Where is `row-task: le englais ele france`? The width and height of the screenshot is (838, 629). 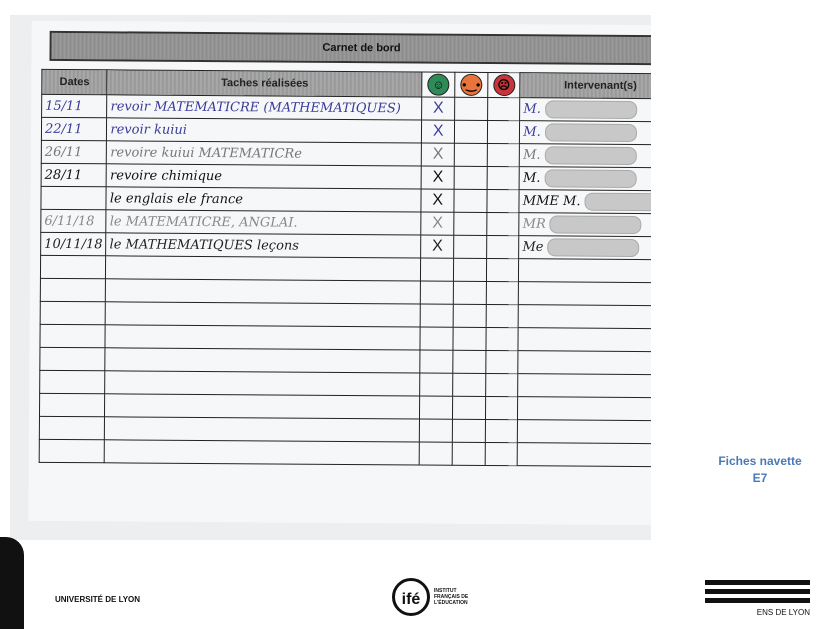 row-task: le englais ele france is located at coordinates (264, 199).